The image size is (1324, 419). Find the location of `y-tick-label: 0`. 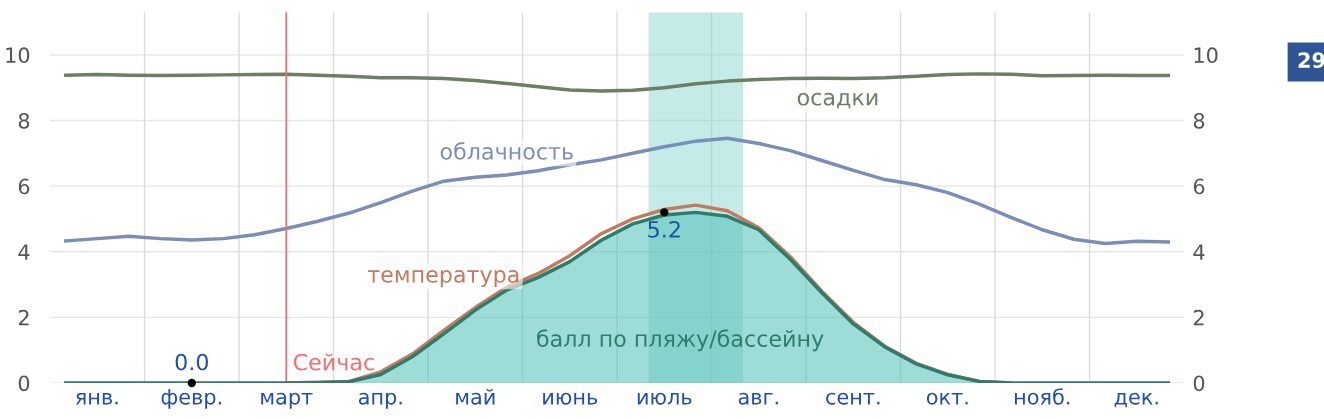

y-tick-label: 0 is located at coordinates (24, 383).